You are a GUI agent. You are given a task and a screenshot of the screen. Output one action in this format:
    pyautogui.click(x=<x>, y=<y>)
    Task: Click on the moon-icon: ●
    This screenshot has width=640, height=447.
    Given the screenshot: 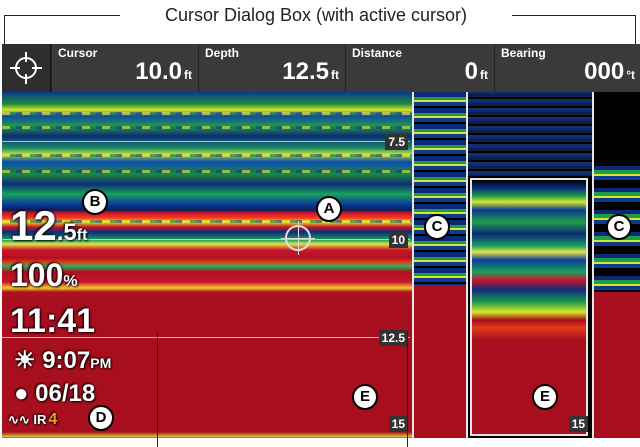 What is the action you would take?
    pyautogui.click(x=21, y=393)
    